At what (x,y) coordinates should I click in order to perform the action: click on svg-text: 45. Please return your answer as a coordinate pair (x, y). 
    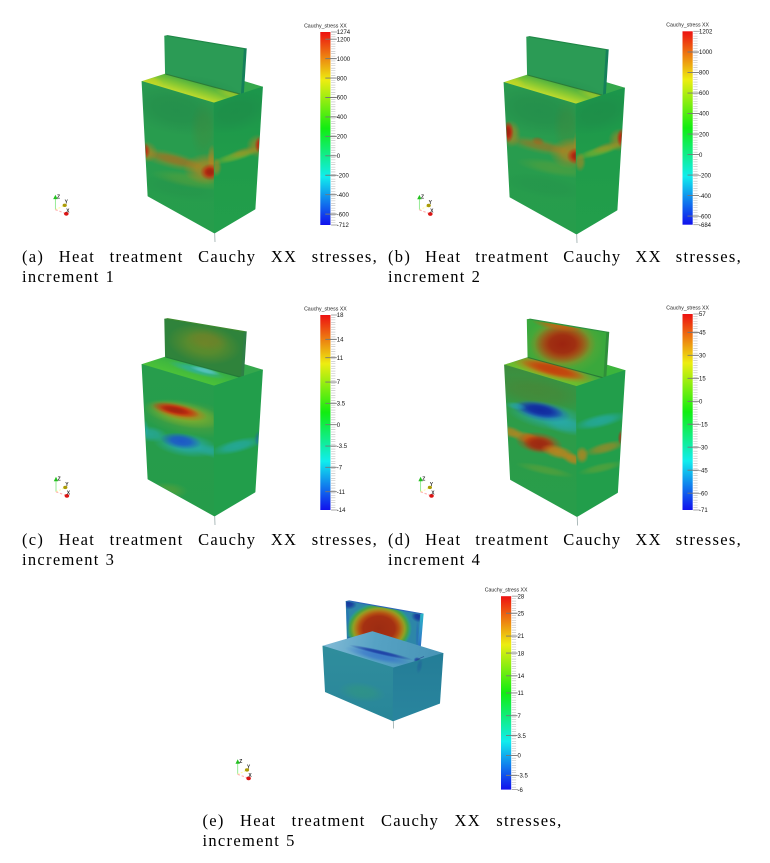
    Looking at the image, I should click on (702, 334).